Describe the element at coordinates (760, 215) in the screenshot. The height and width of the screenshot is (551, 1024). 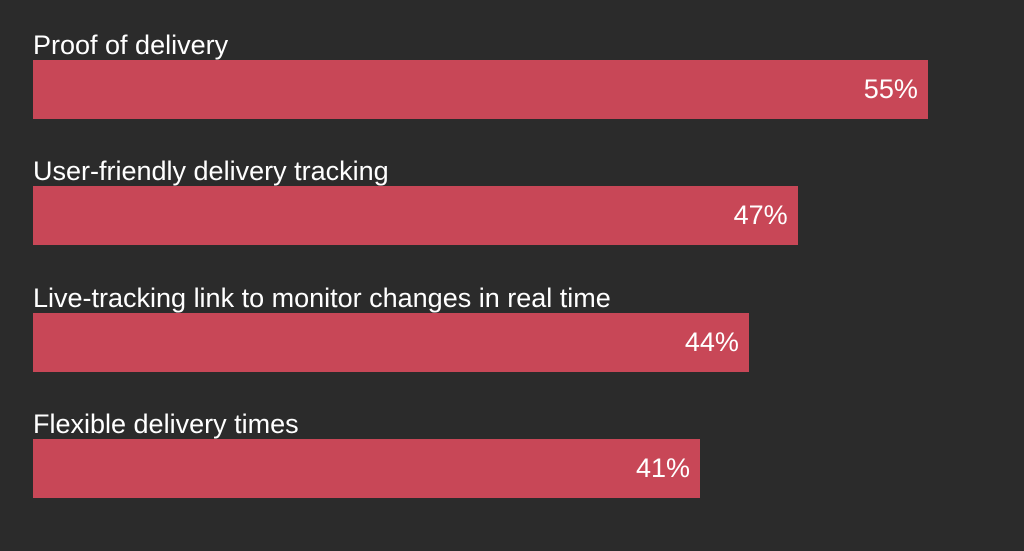
I see `data-label: 47%` at that location.